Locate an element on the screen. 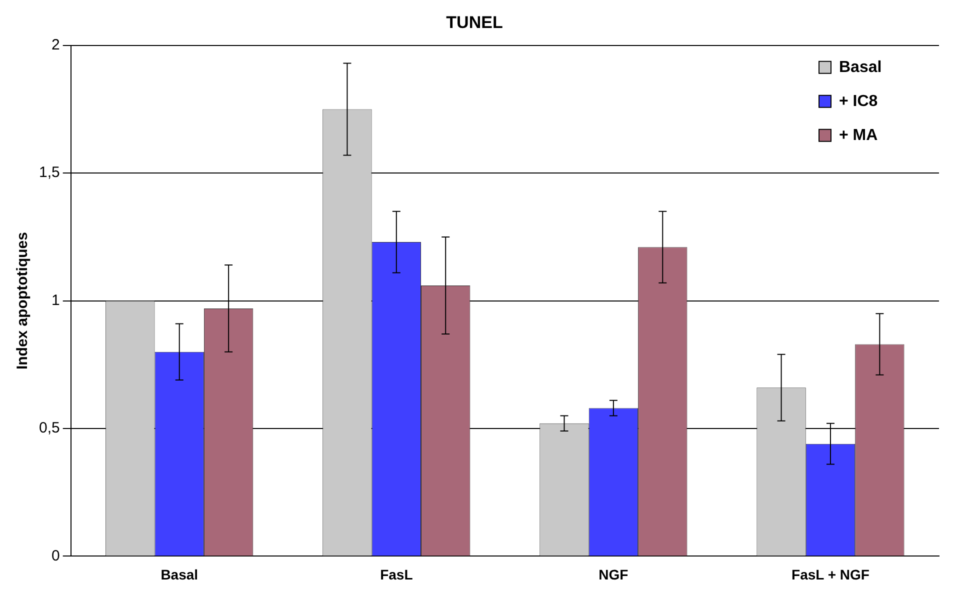  y-tick-label: 0 is located at coordinates (56, 555).